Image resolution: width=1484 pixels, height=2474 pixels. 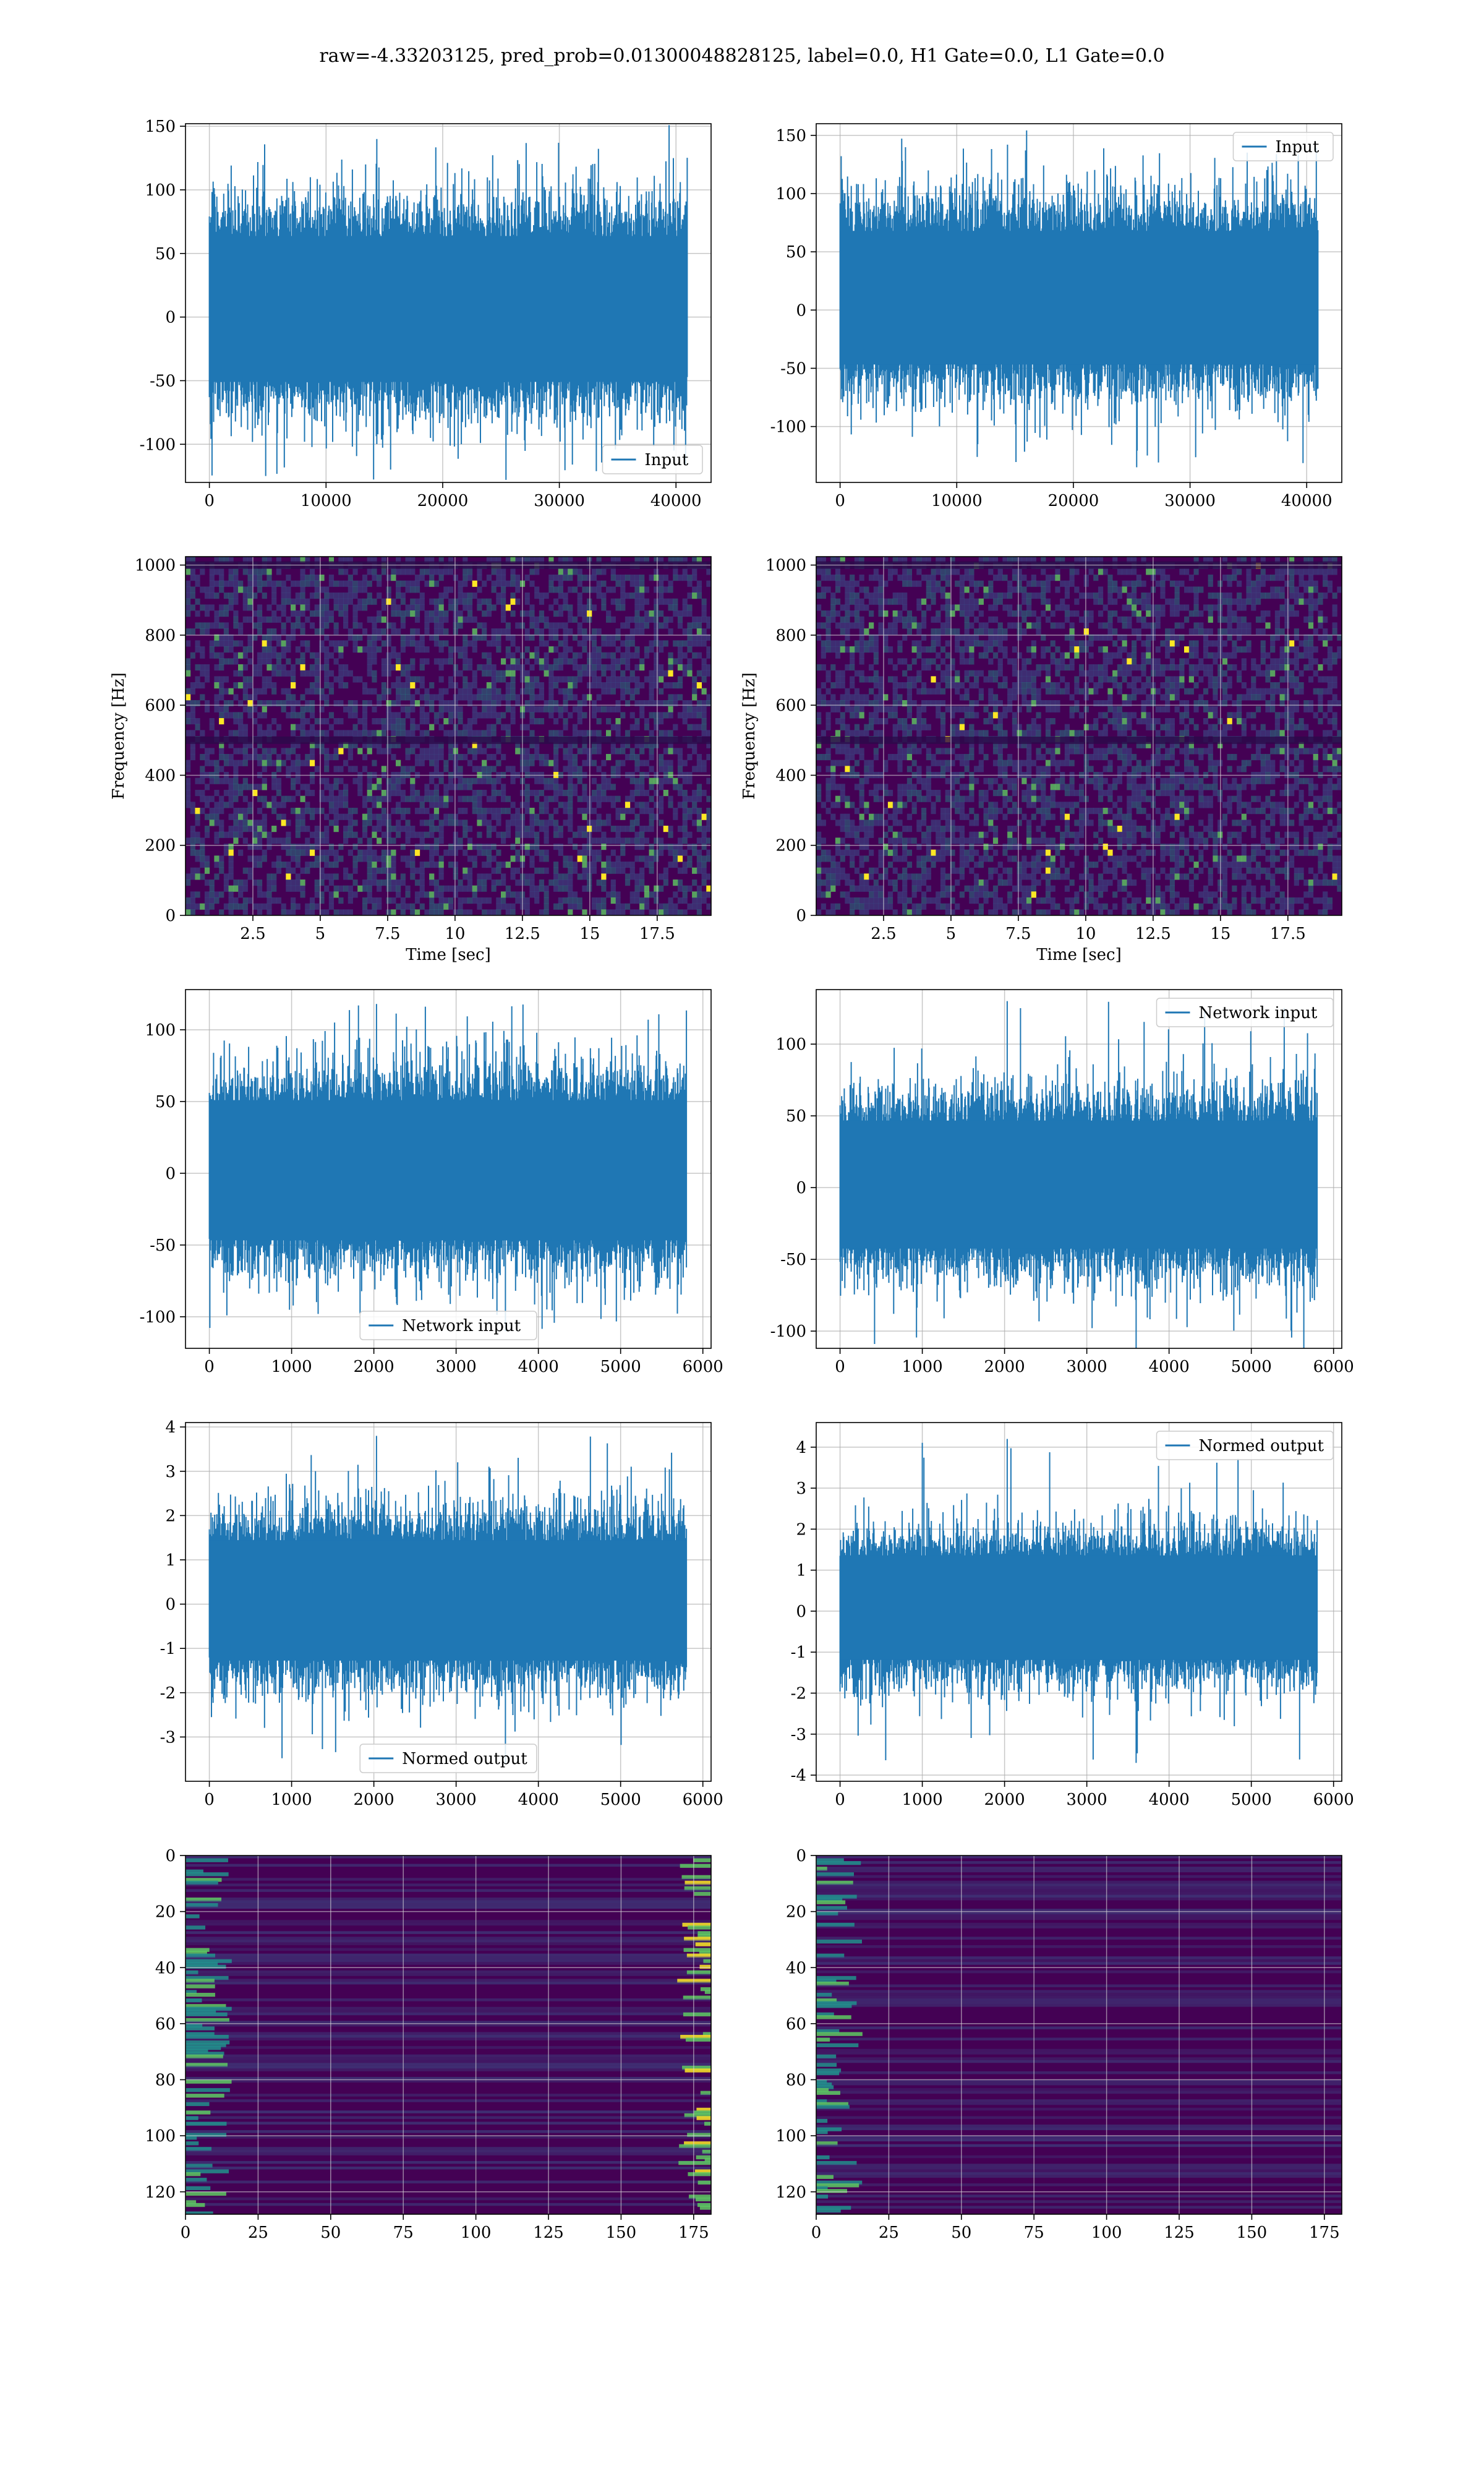 I want to click on x-tick-label: 40000, so click(x=1307, y=501).